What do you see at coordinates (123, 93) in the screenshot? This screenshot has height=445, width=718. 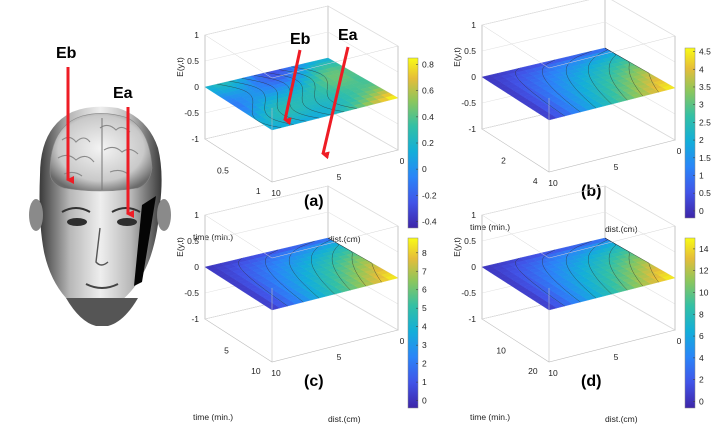 I see `head-label-ea: Ea` at bounding box center [123, 93].